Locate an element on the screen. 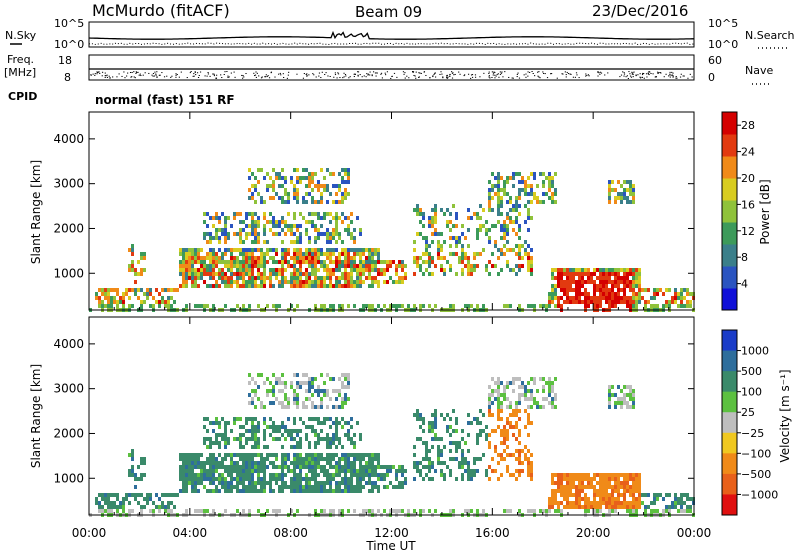  velocity-ytick-label: 2000 is located at coordinates (68, 433).